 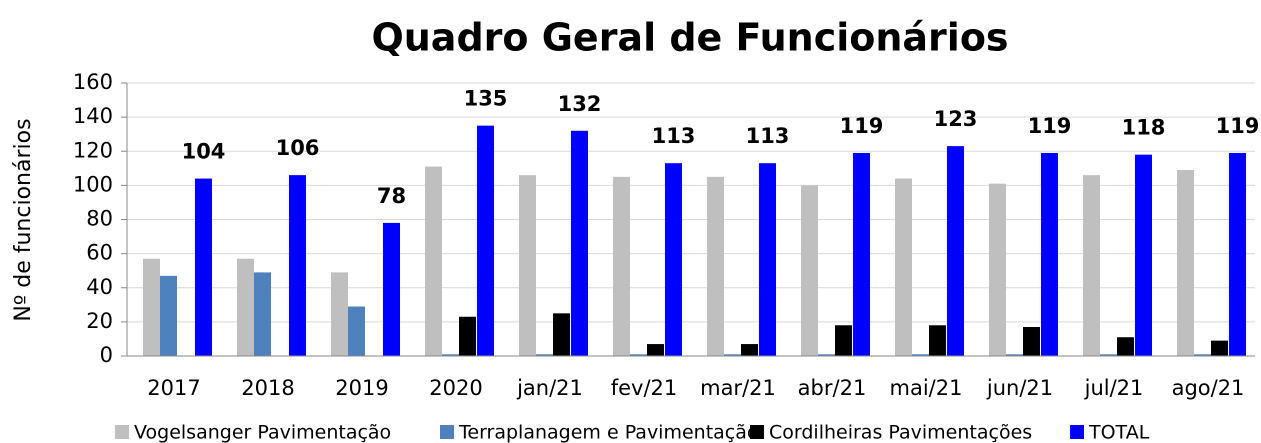 I want to click on x-tick-label: 2020, so click(x=455, y=388).